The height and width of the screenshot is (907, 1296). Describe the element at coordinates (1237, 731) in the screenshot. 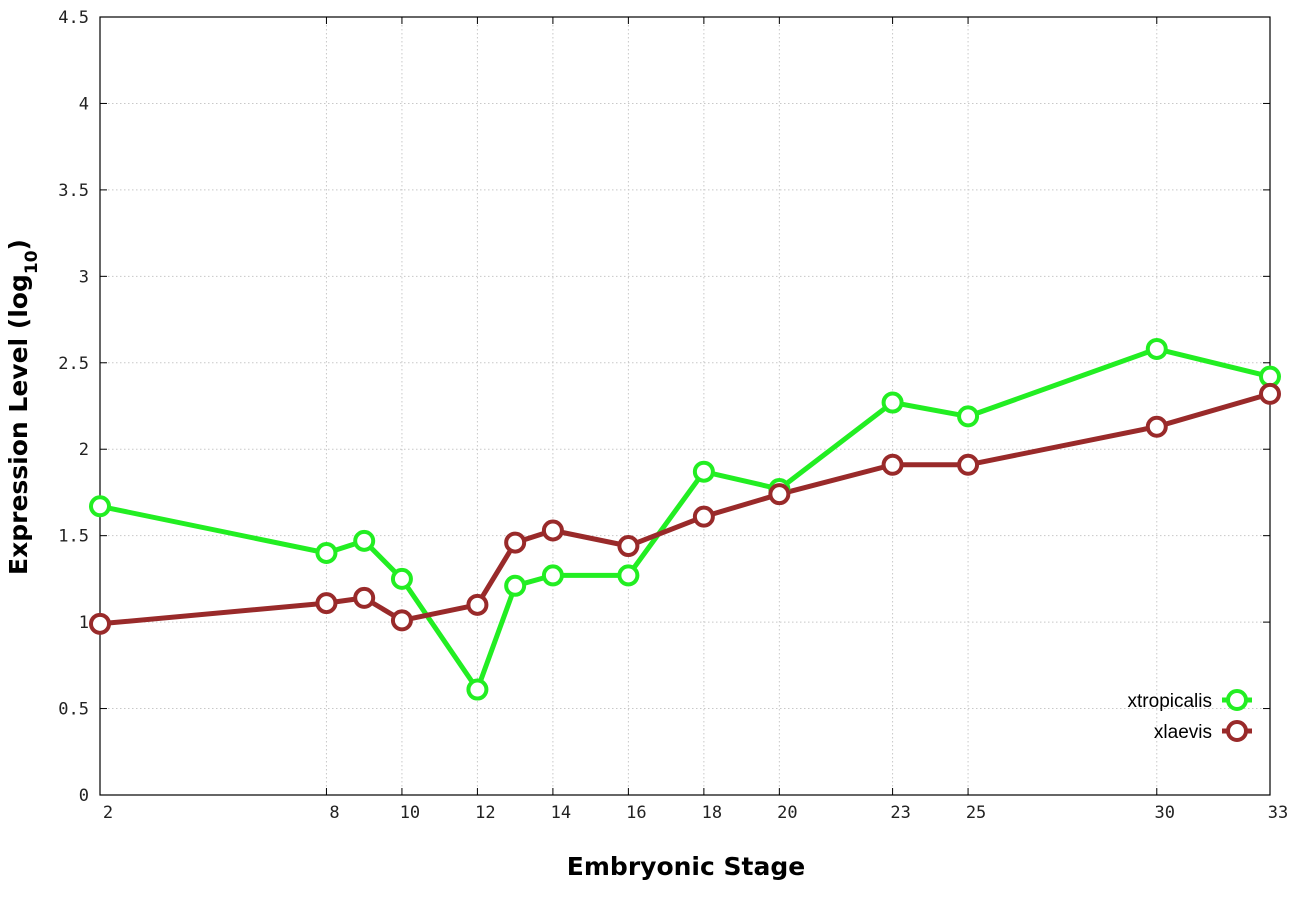

I see `legend-marker-xlaevis` at that location.